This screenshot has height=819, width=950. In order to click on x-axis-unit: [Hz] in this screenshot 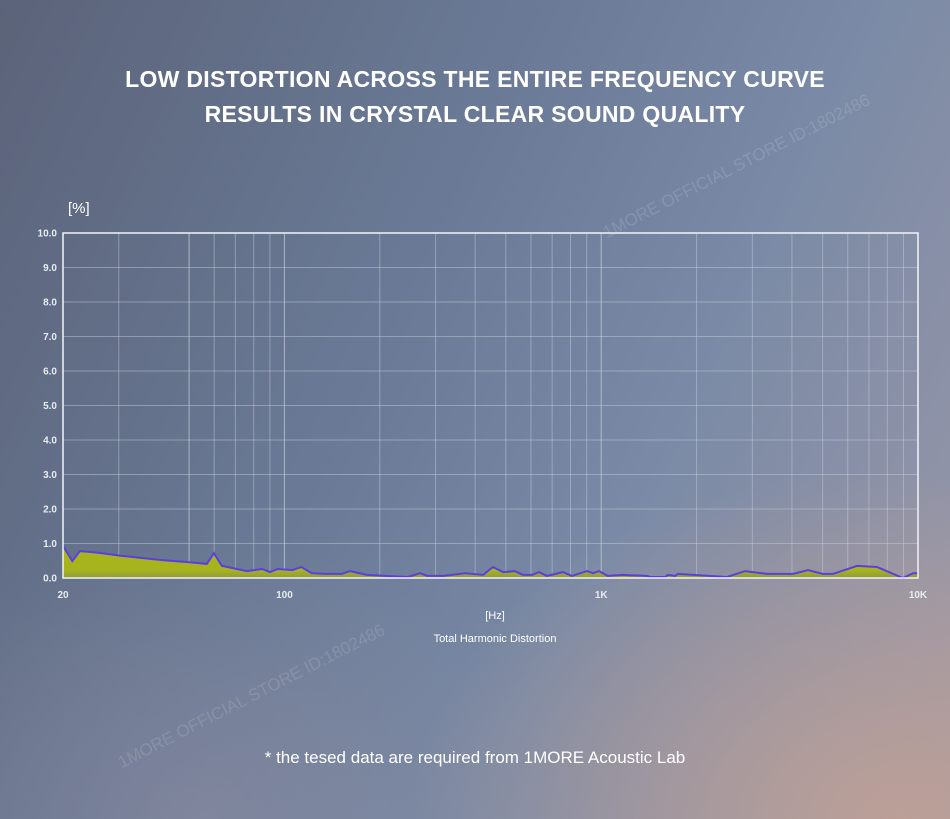, I will do `click(495, 616)`.